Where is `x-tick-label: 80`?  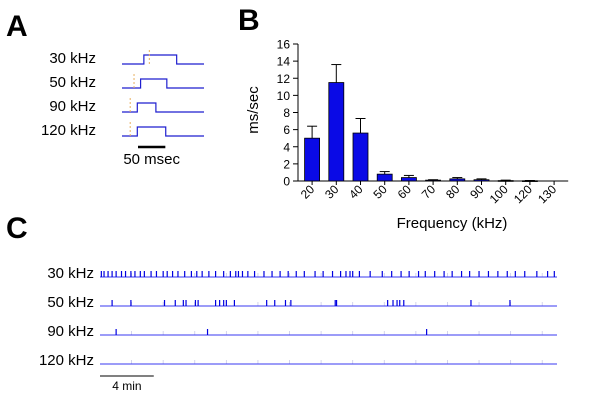
x-tick-label: 80 is located at coordinates (453, 192).